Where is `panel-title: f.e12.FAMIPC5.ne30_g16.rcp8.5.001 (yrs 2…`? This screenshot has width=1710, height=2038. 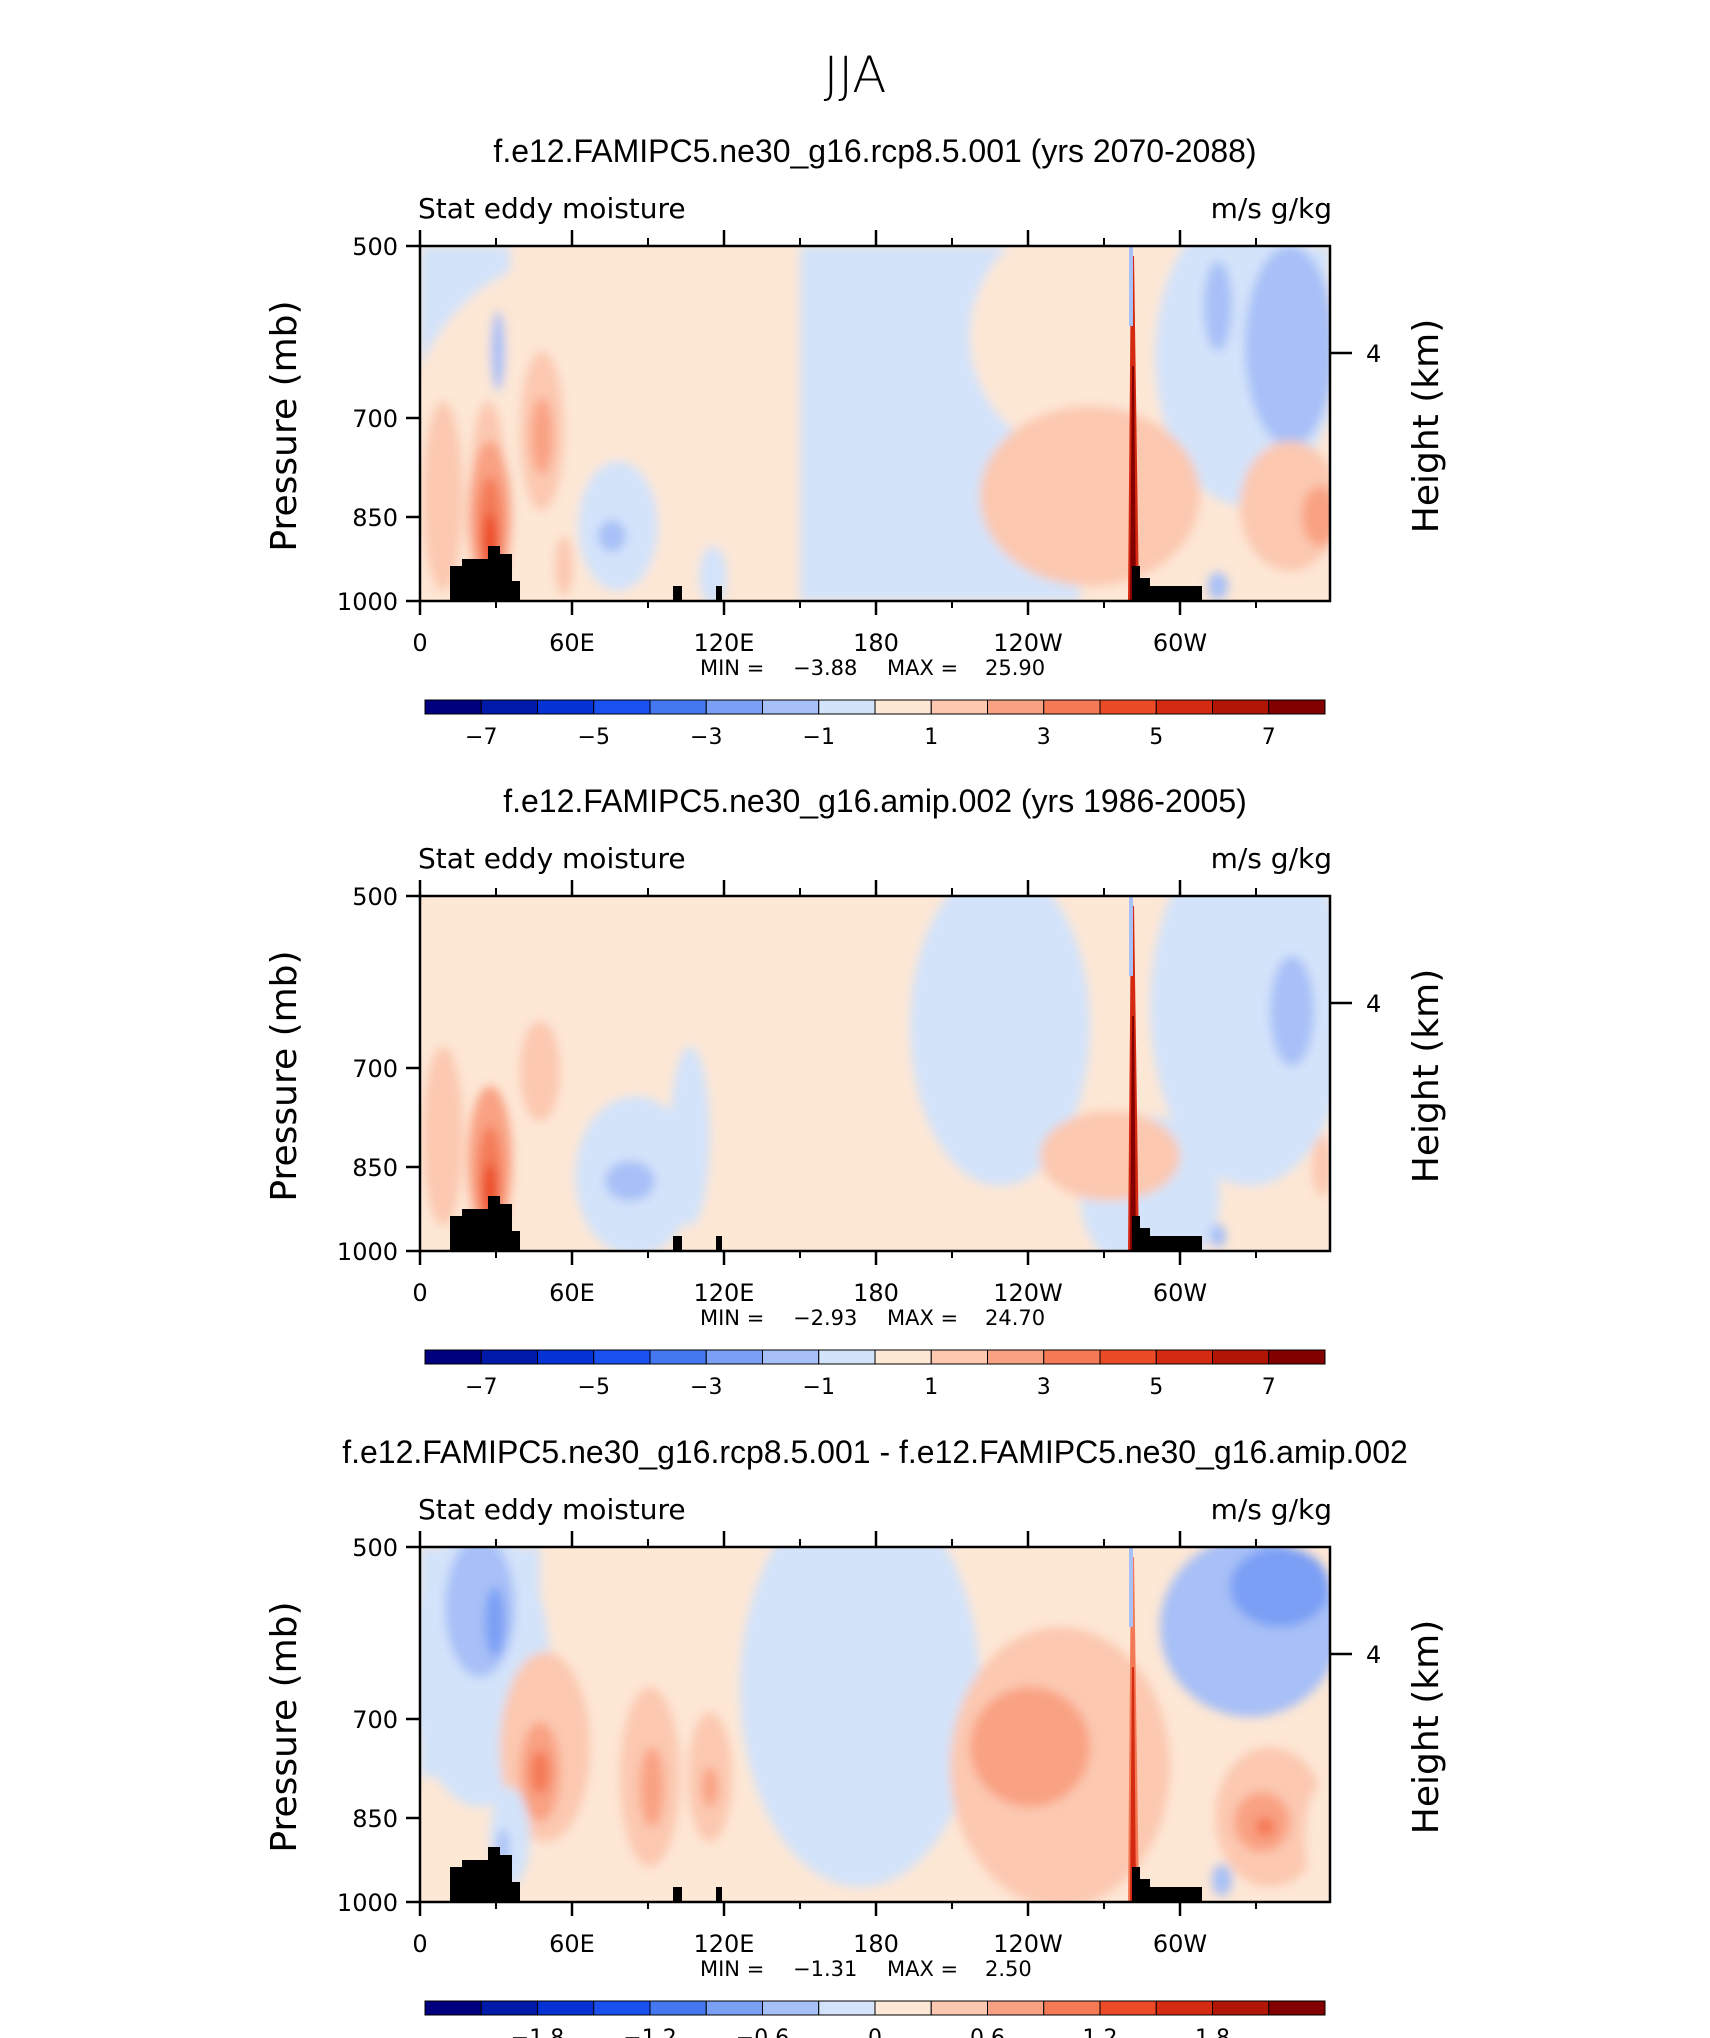
panel-title: f.e12.FAMIPC5.ne30_g16.rcp8.5.001 (yrs 2… is located at coordinates (874, 151).